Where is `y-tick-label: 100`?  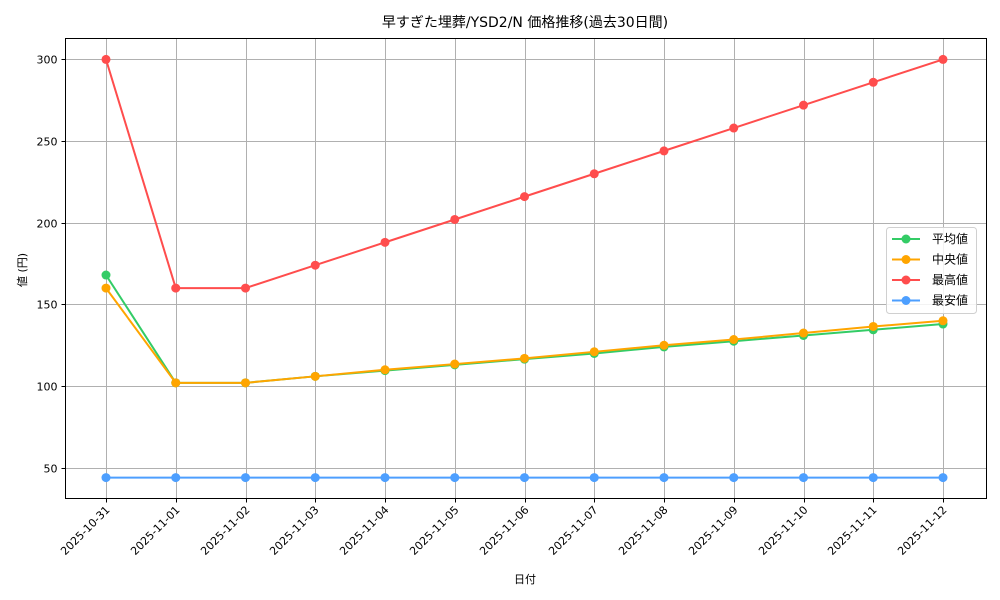 y-tick-label: 100 is located at coordinates (47, 387).